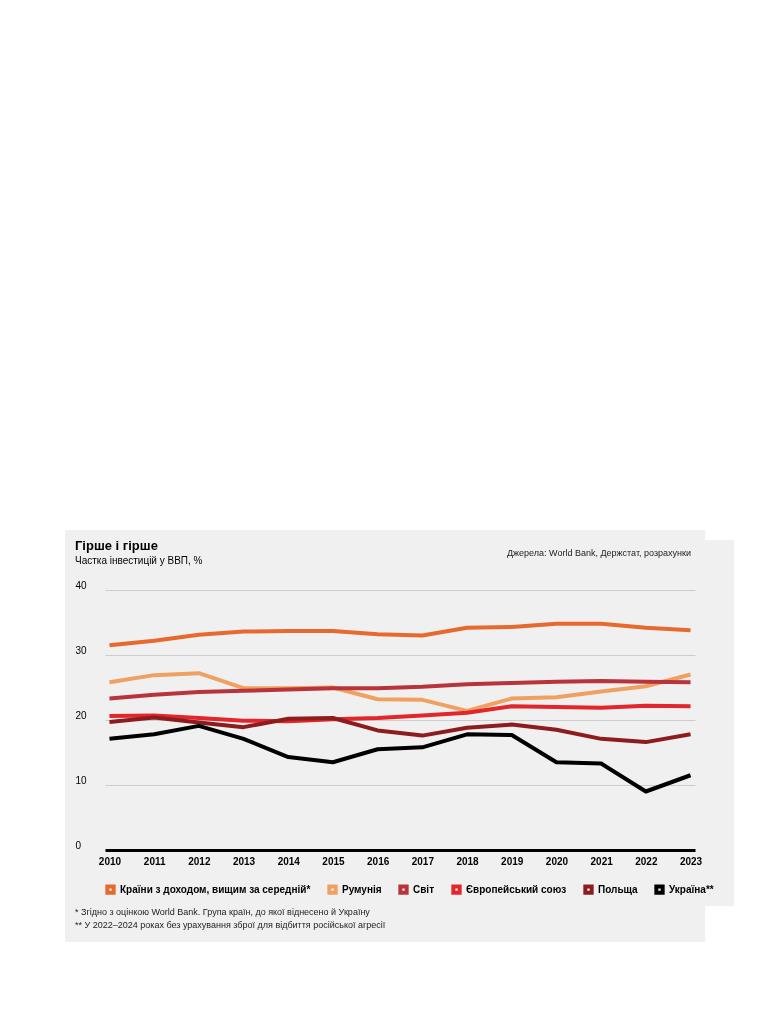  Describe the element at coordinates (598, 553) in the screenshot. I see `text: Джерела: World Bank, Держстат, розрахунки` at that location.